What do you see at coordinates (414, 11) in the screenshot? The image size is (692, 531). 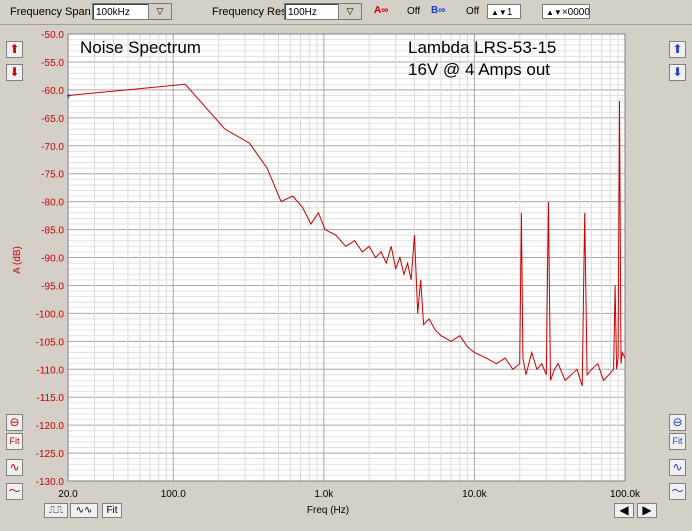 I see `channel-a-state: Off` at bounding box center [414, 11].